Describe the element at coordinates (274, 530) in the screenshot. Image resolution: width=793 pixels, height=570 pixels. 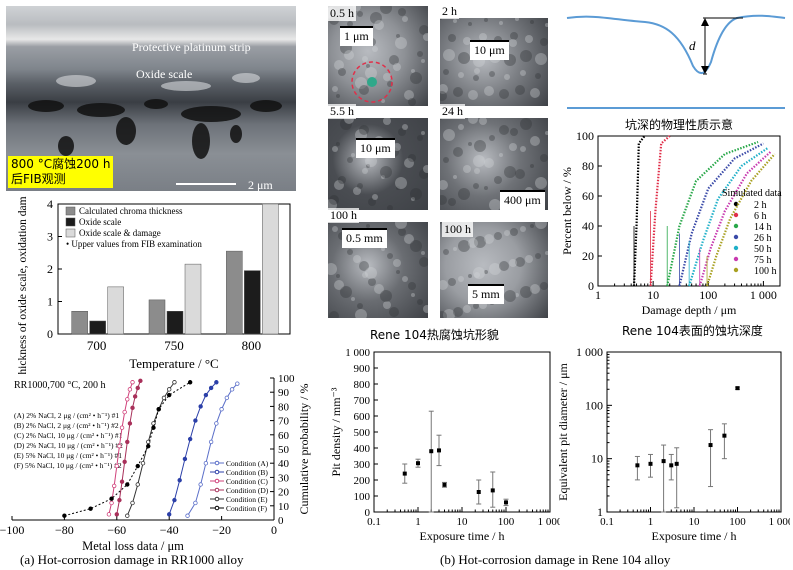
I see `x-tick-label: 0` at that location.